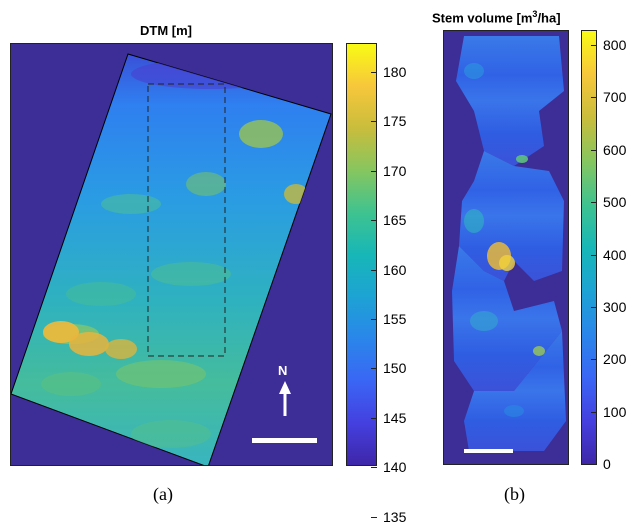 This screenshot has height=525, width=626. Describe the element at coordinates (589, 247) in the screenshot. I see `stem-volume-colorbar` at that location.